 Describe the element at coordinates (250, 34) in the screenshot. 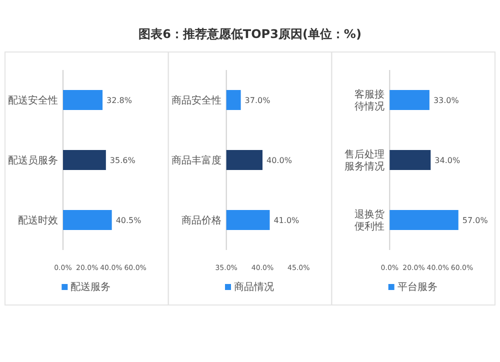

I see `chart-title: 图表6：推荐意愿低TOP3原因(单位：%)` at that location.